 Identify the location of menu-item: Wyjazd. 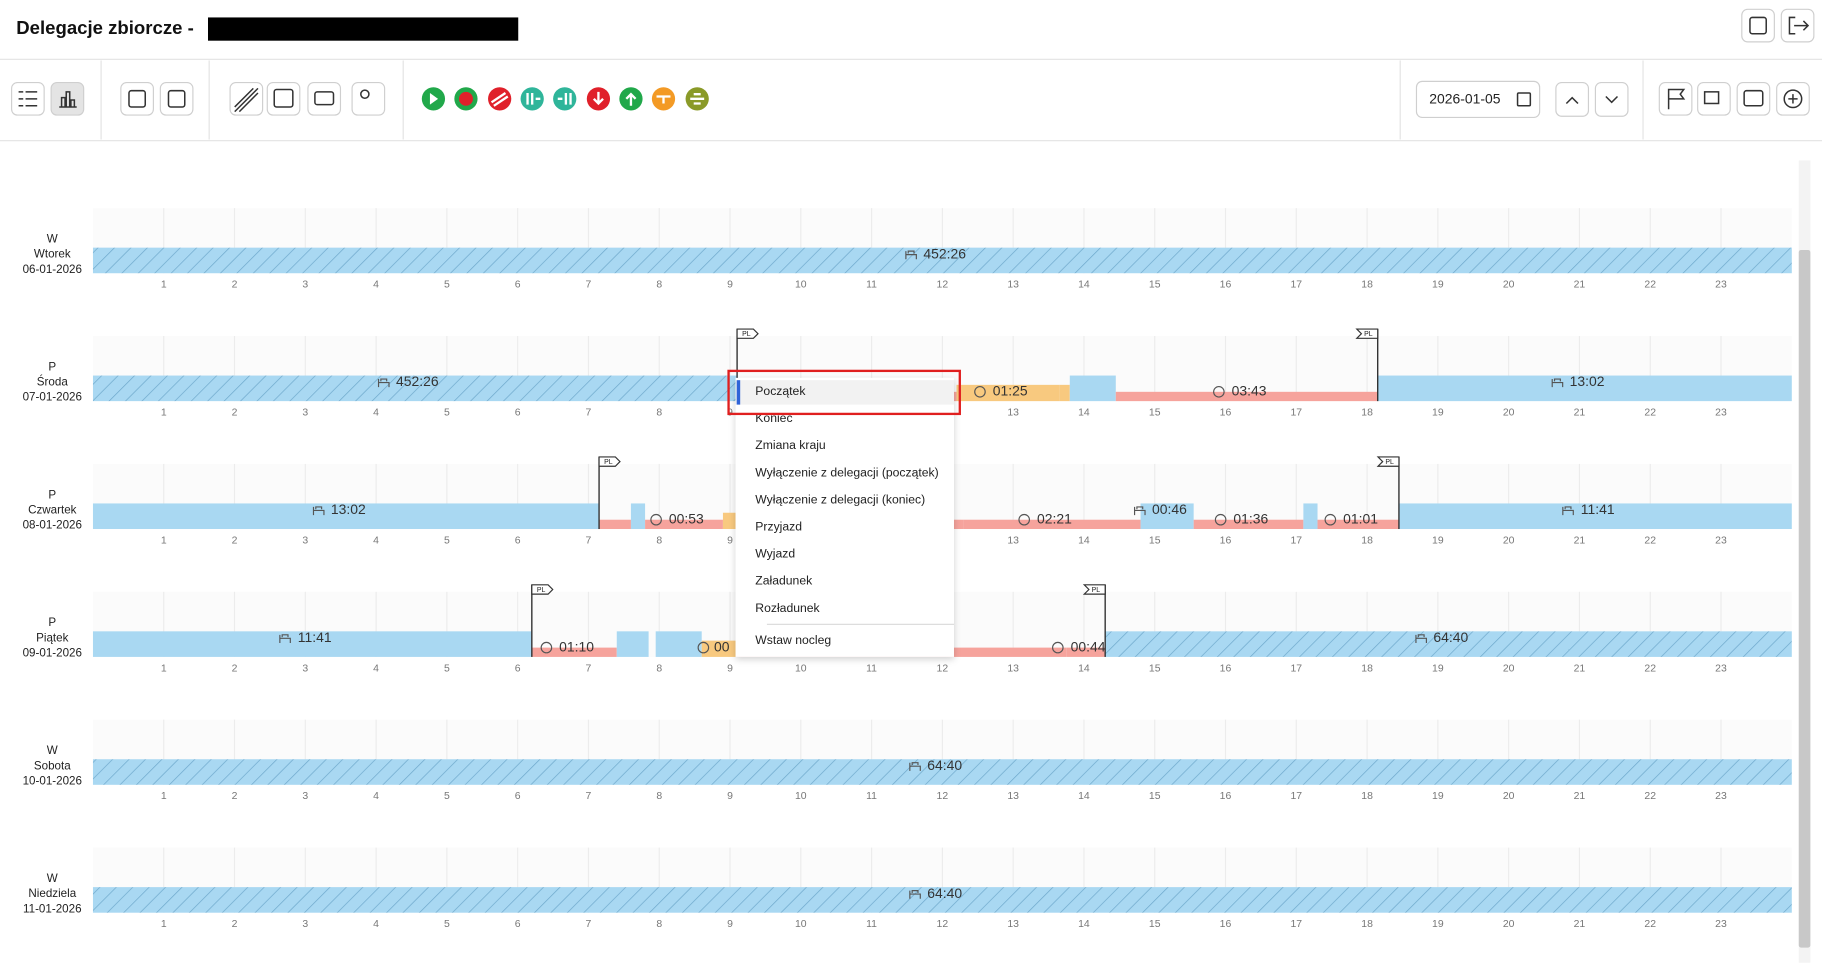
(775, 554).